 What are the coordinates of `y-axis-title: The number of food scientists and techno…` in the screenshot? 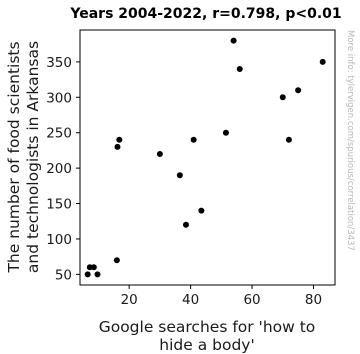 It's located at (23, 157).